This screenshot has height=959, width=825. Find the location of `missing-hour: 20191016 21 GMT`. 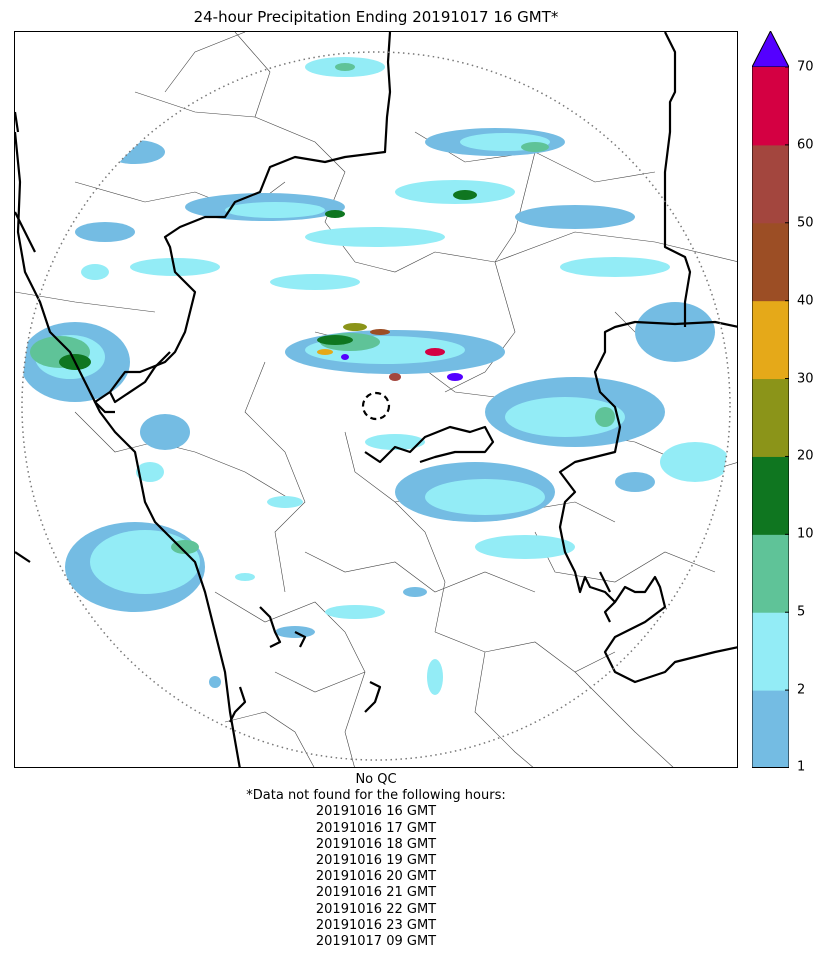

missing-hour: 20191016 21 GMT is located at coordinates (376, 893).